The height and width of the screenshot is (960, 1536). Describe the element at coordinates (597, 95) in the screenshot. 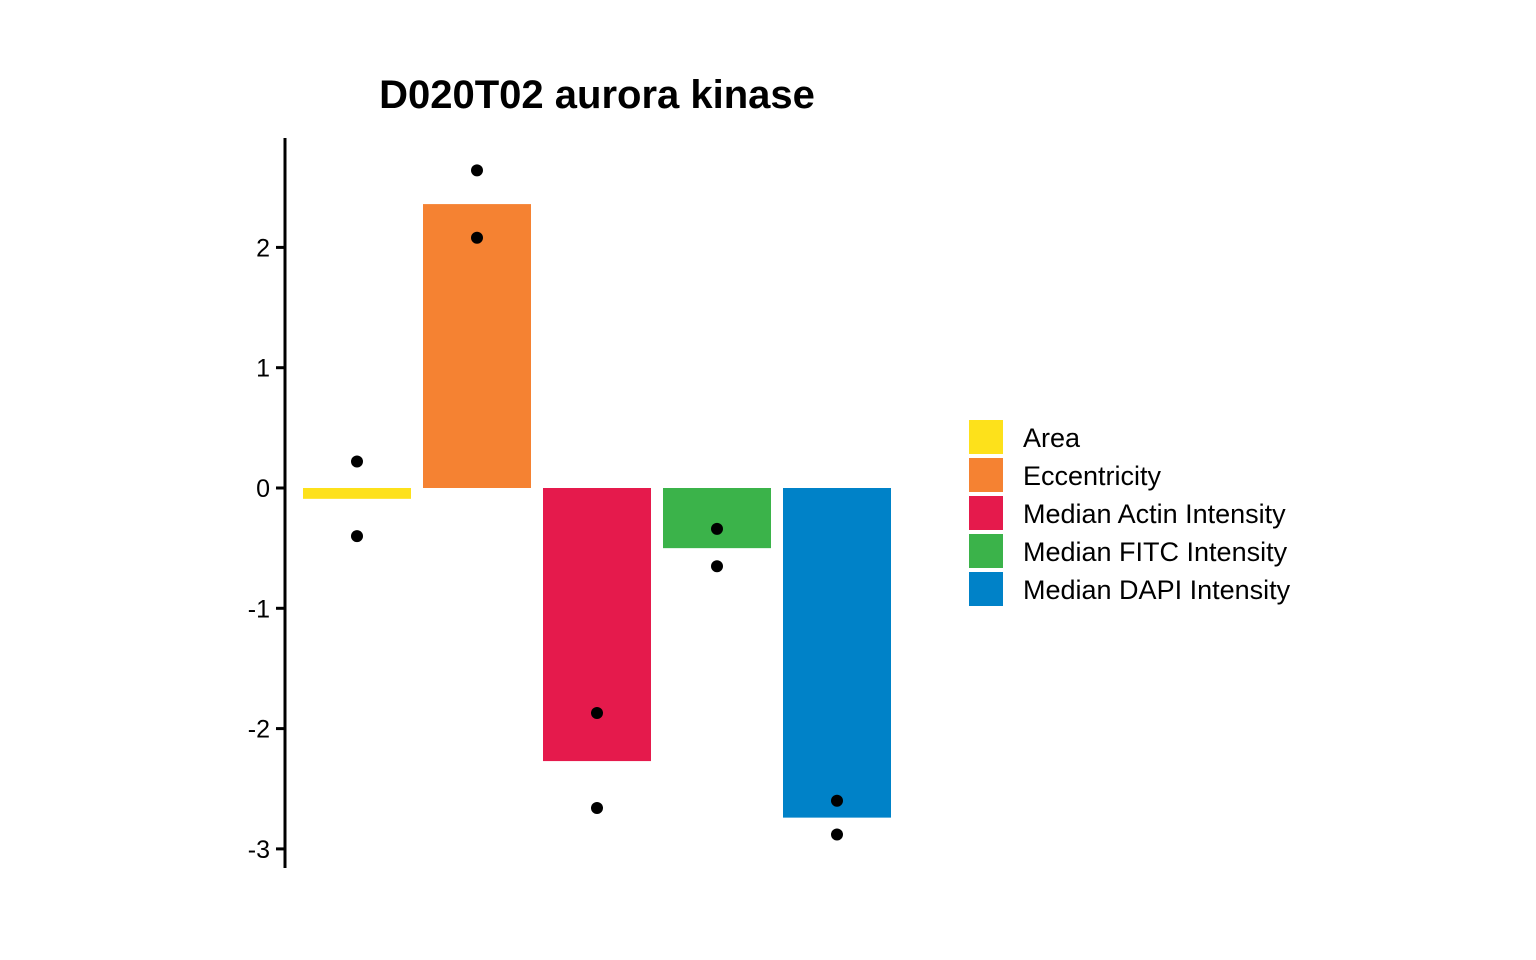

I see `chart-title: D020T02 aurora kinase` at that location.